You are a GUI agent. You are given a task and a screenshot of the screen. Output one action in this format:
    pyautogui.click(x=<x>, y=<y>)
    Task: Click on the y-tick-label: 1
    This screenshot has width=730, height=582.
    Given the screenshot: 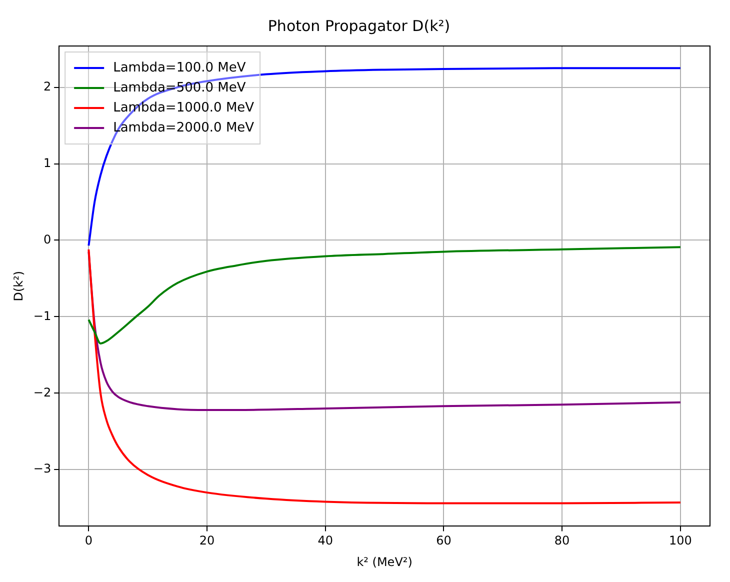 What is the action you would take?
    pyautogui.click(x=47, y=163)
    